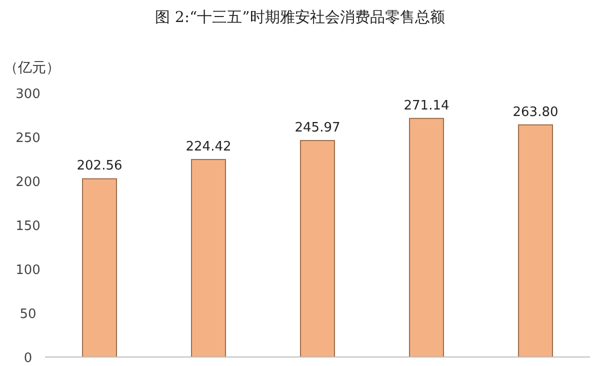 The height and width of the screenshot is (366, 600). What do you see at coordinates (300, 17) in the screenshot?
I see `chart-title: 图 2:“十三五”时期雅安社会消费品零售总额` at bounding box center [300, 17].